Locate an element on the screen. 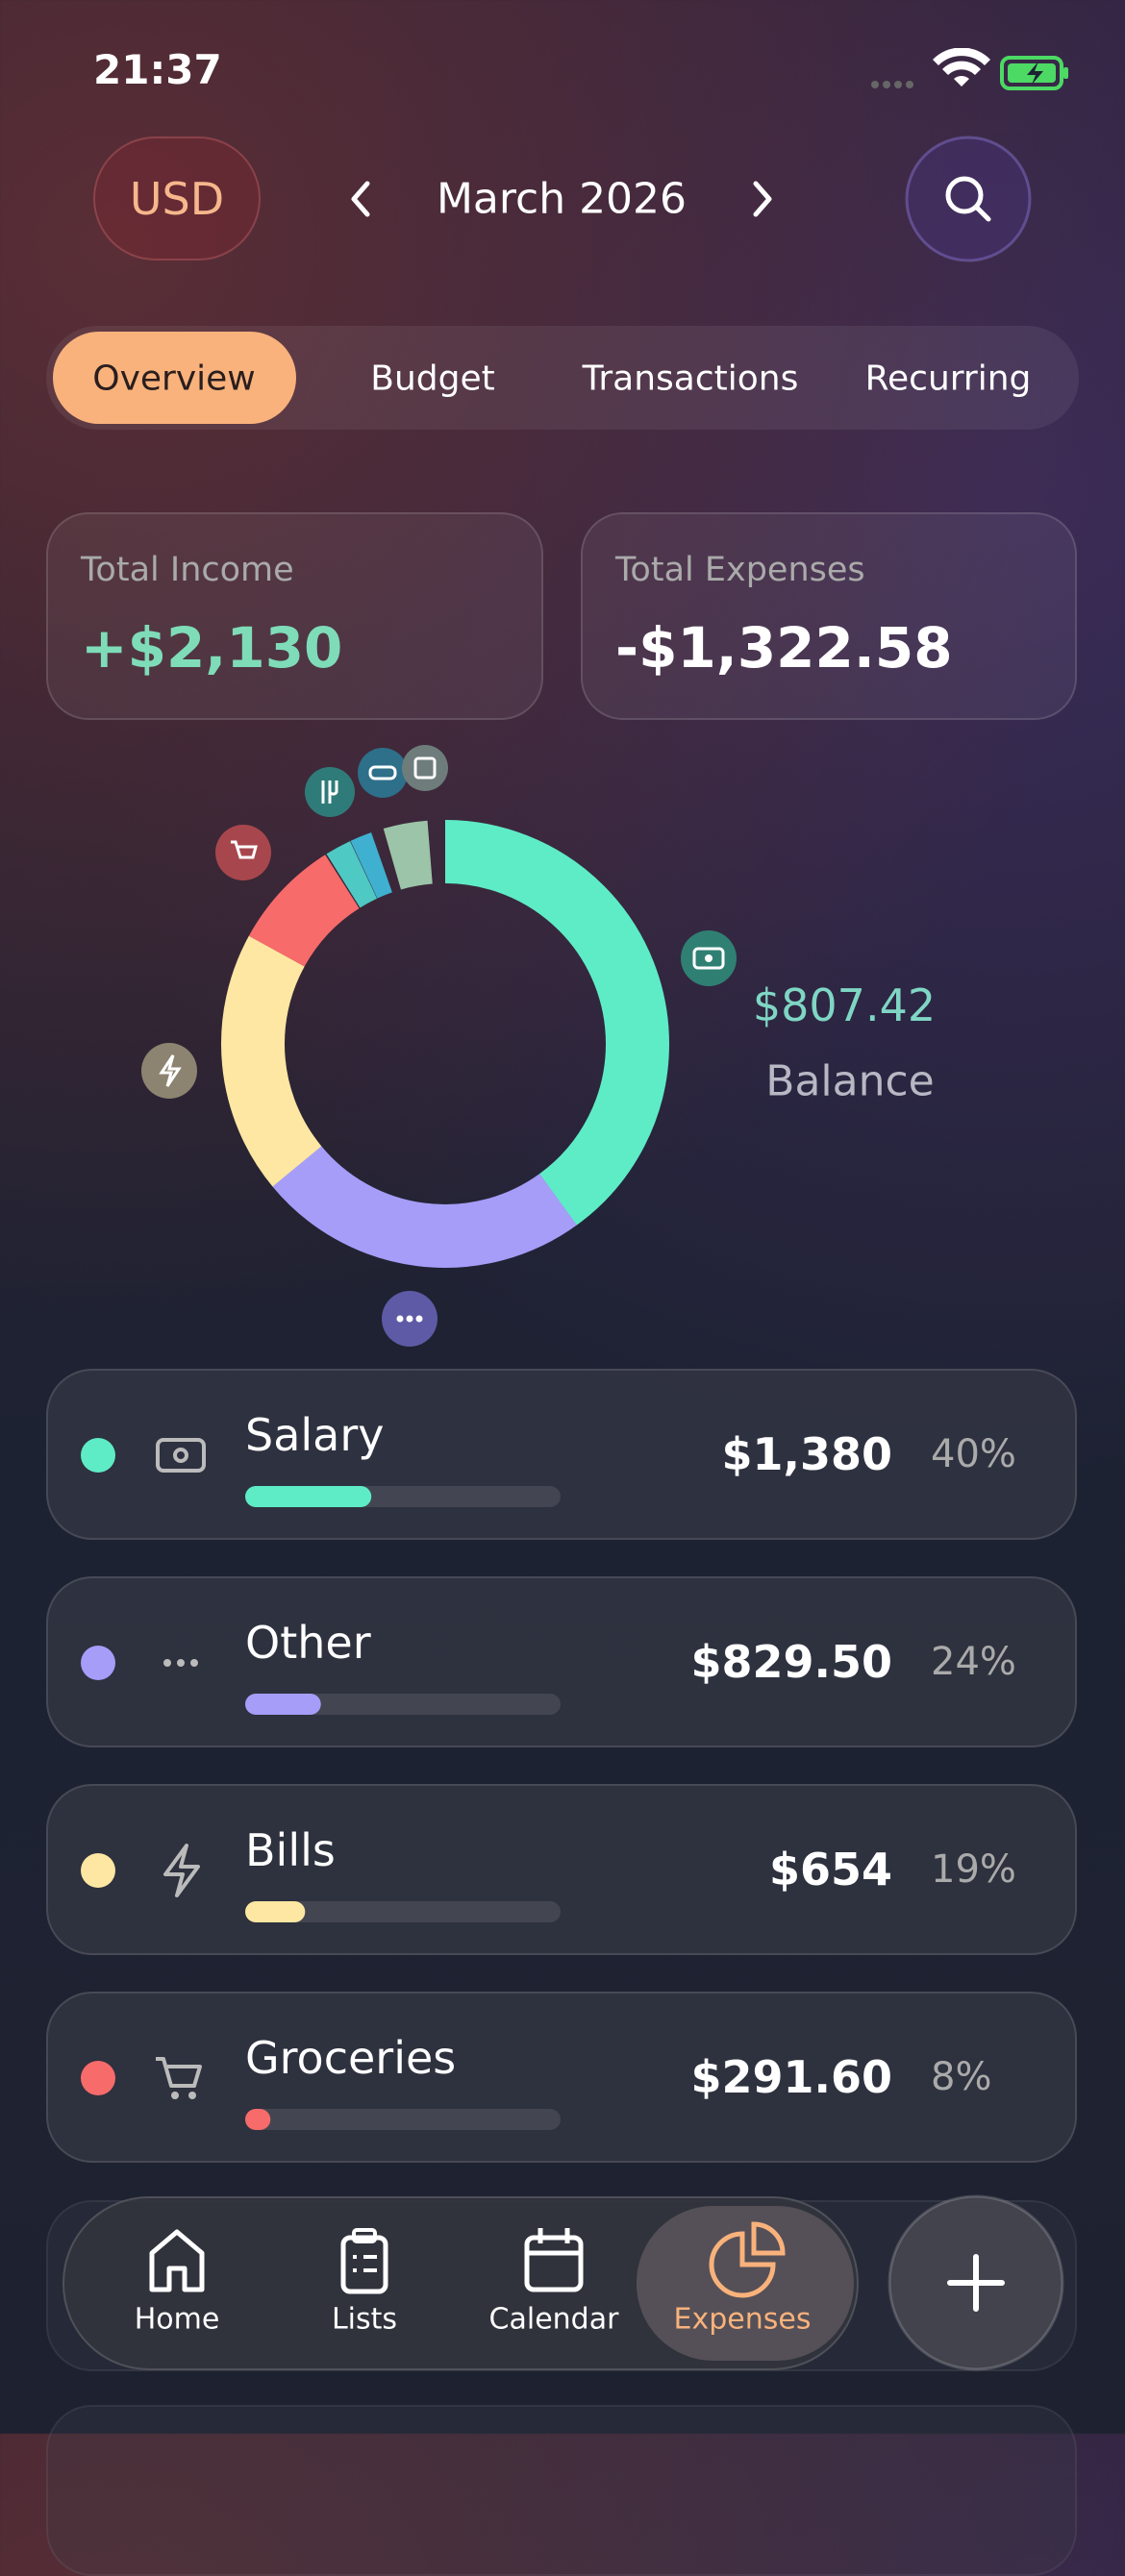 The width and height of the screenshot is (1125, 2576). category-name: Groceries is located at coordinates (351, 2058).